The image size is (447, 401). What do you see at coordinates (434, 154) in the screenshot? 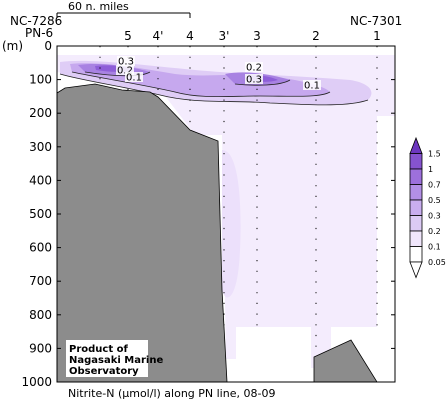
I see `colorbar-label: 1.5` at bounding box center [434, 154].